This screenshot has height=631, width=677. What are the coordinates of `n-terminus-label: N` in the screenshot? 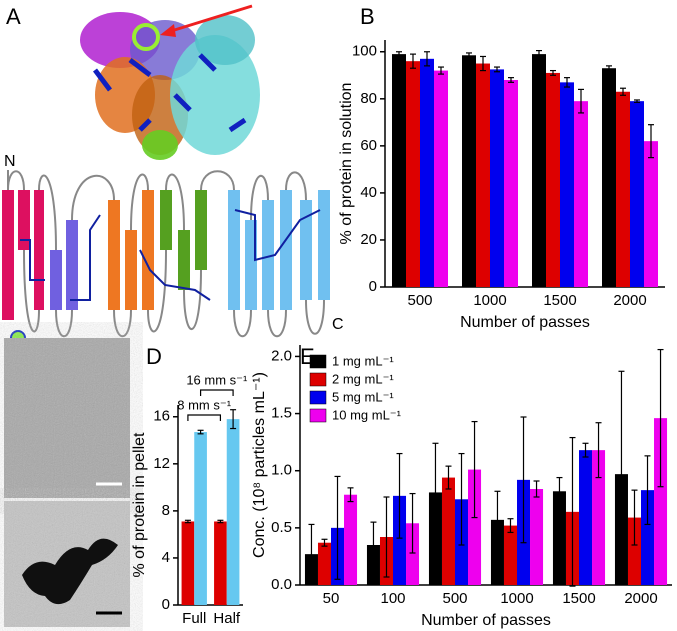 It's located at (10, 161).